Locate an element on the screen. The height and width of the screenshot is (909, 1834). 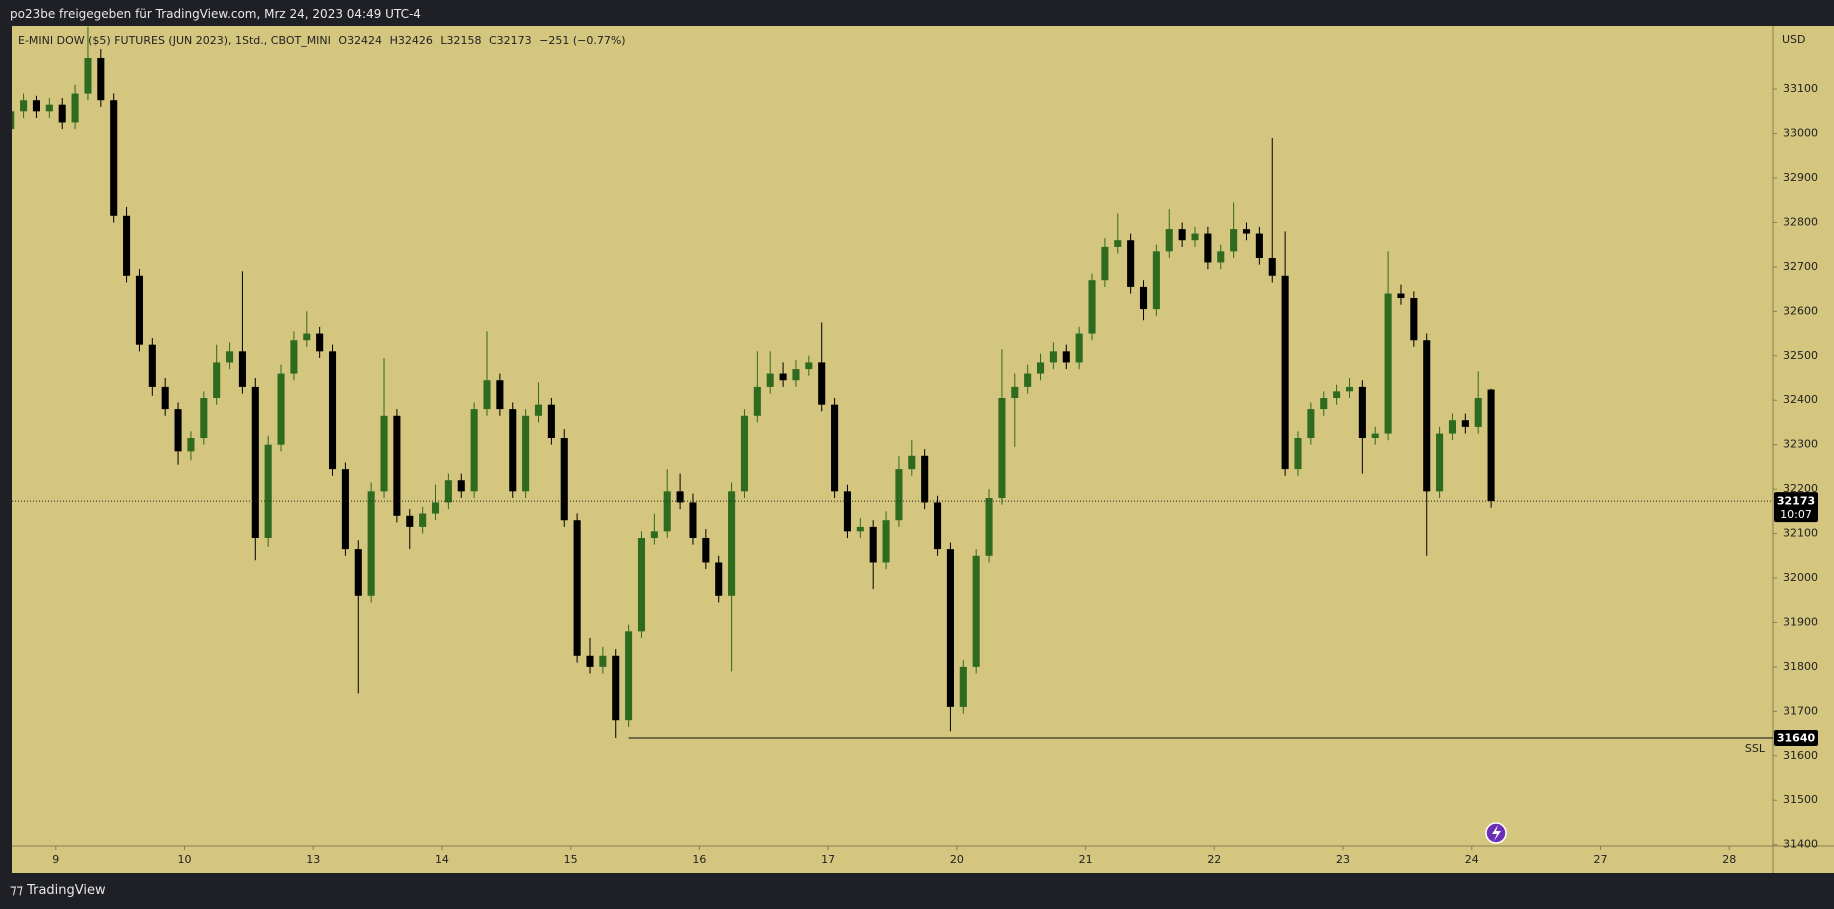
currency-label: USD is located at coordinates (1794, 39).